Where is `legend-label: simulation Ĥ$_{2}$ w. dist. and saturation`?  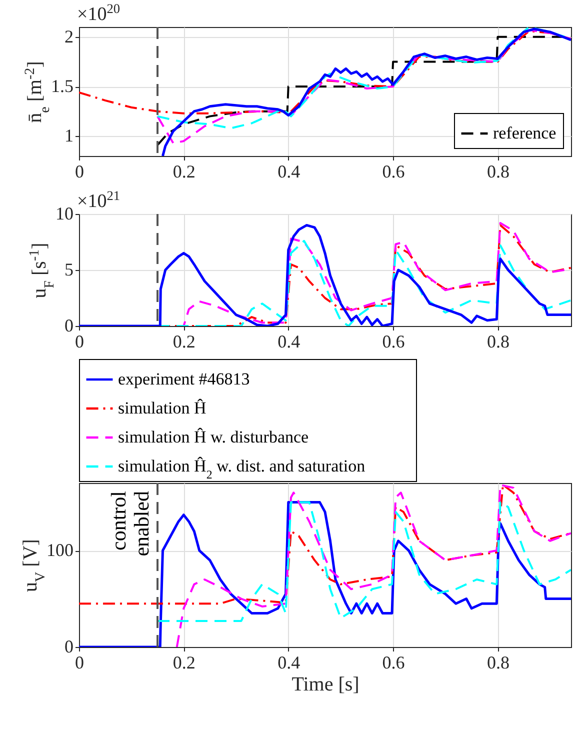
legend-label: simulation Ĥ$_{2}$ w. dist. and saturation is located at coordinates (242, 469).